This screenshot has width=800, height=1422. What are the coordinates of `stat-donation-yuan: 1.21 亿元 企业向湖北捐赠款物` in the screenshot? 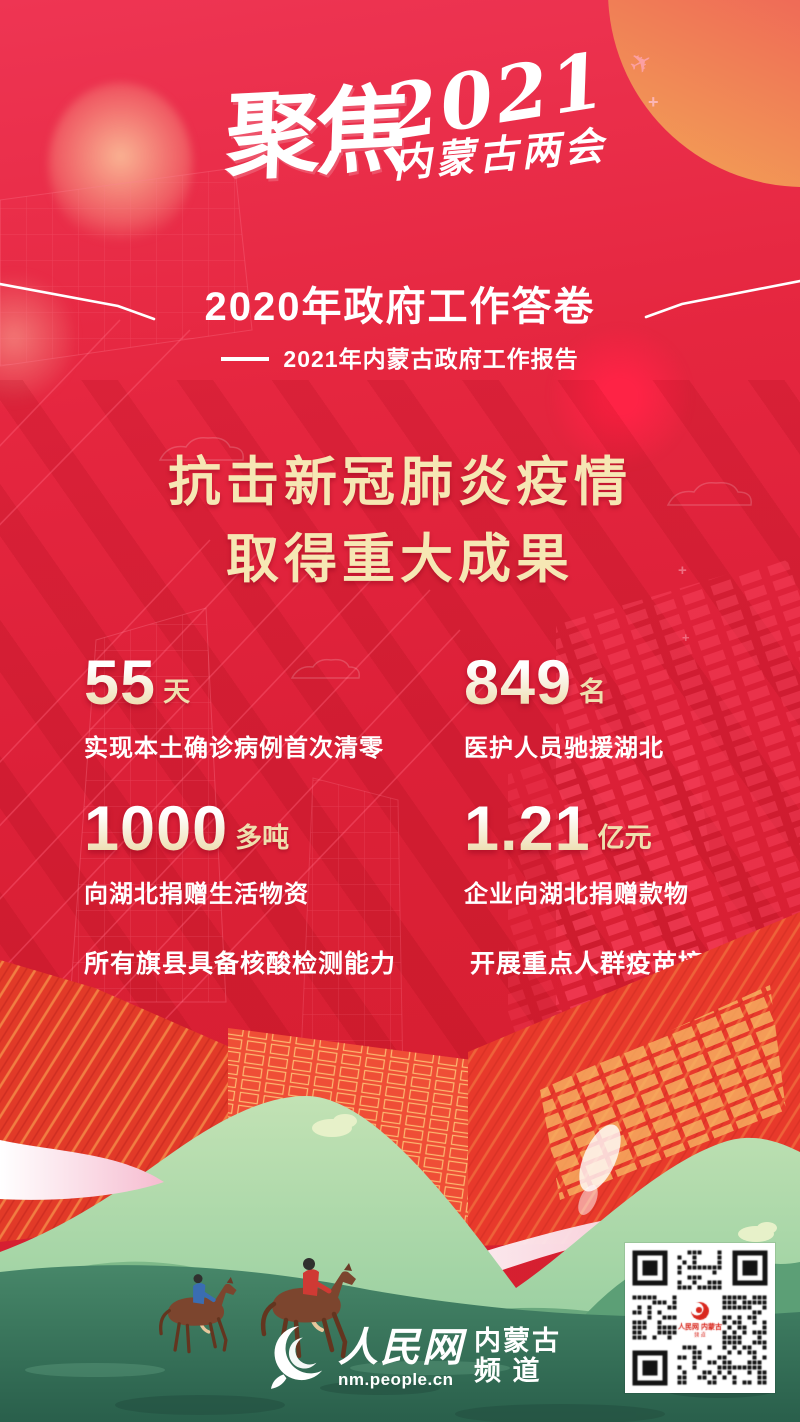 It's located at (576, 853).